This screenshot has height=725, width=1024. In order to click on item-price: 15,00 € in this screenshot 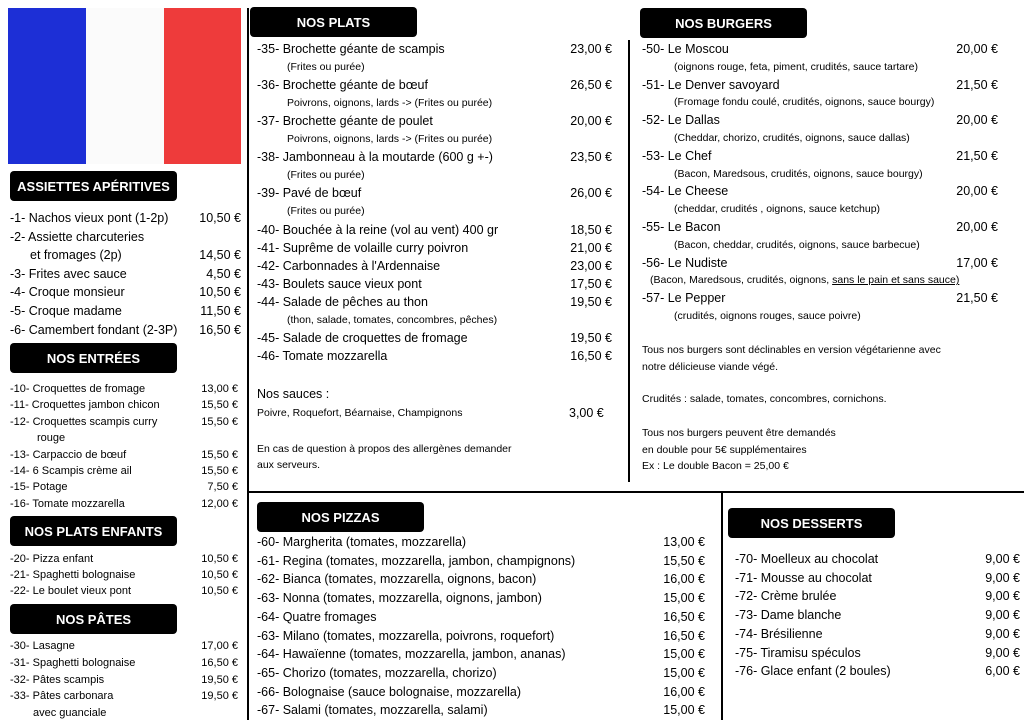, I will do `click(684, 598)`.